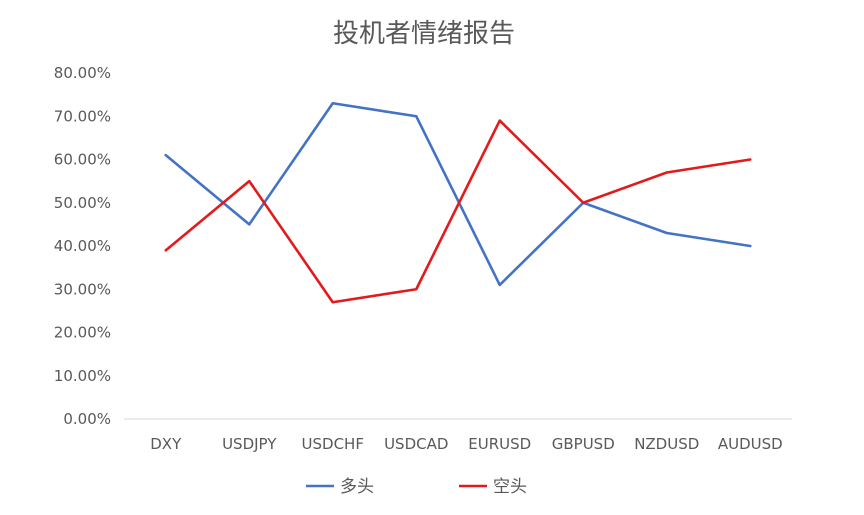  Describe the element at coordinates (82, 73) in the screenshot. I see `y-tick-label: 80.00%` at that location.